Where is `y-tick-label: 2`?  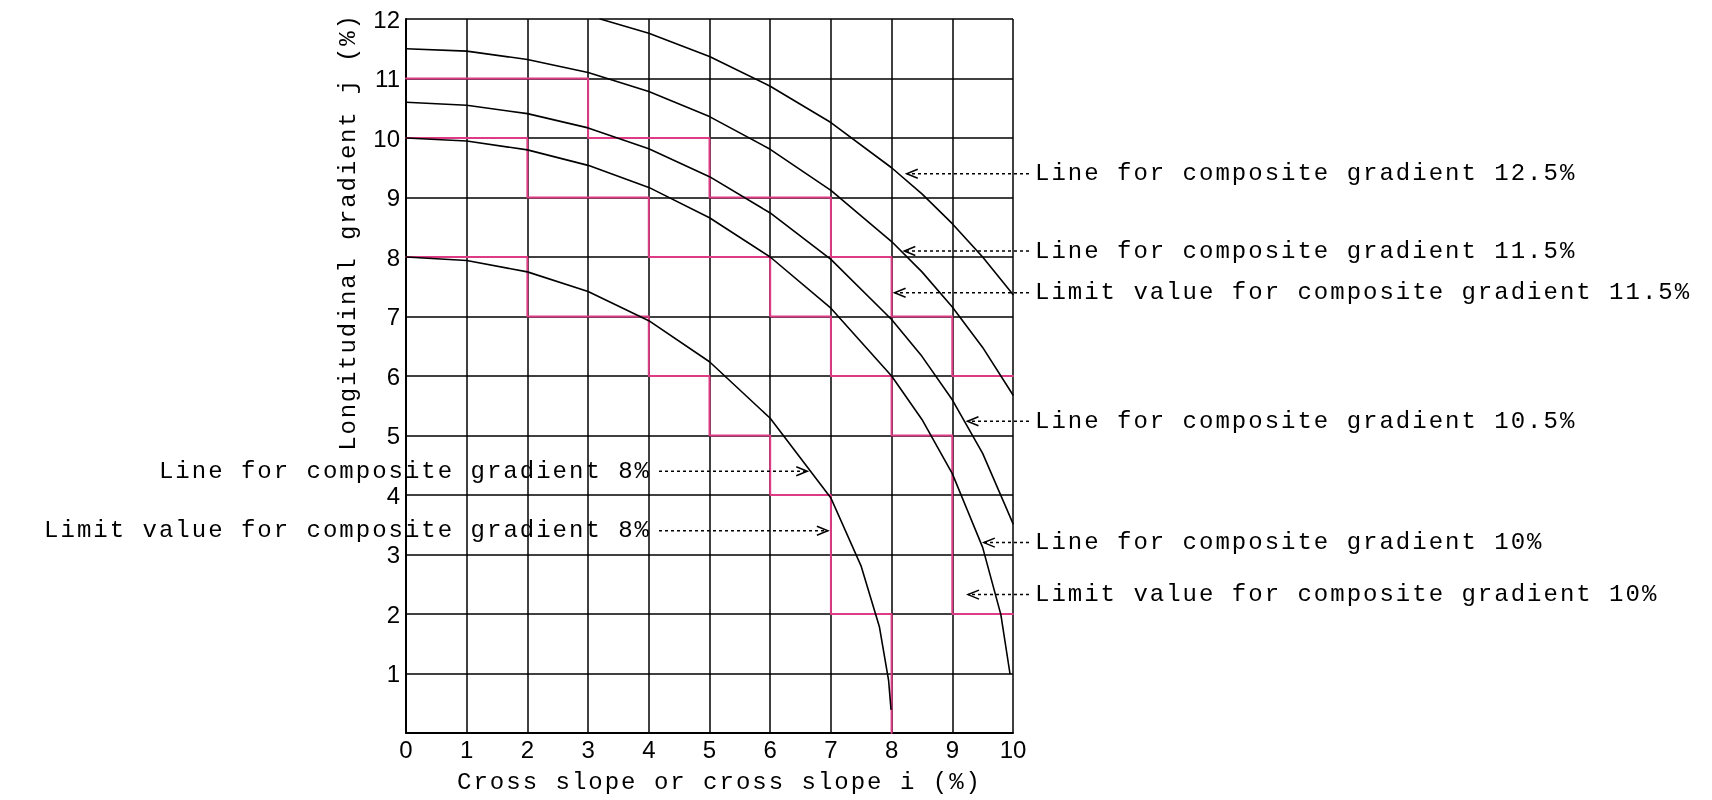
y-tick-label: 2 is located at coordinates (393, 614).